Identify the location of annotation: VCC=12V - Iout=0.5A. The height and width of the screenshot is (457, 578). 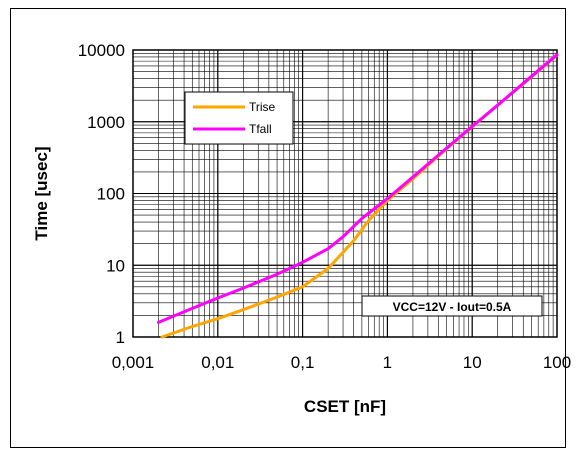
(452, 306).